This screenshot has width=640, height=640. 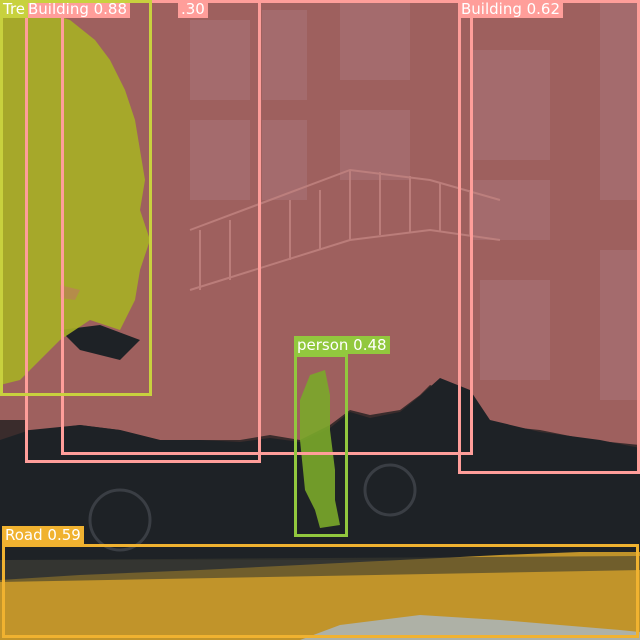 I want to click on building-label-2: Building 0.62, so click(x=511, y=9).